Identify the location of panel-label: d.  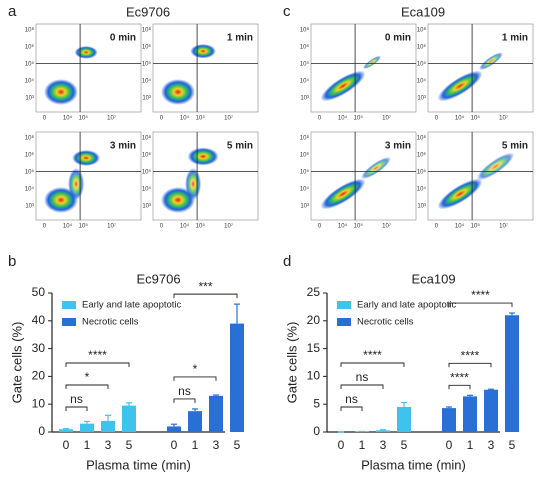
(287, 261).